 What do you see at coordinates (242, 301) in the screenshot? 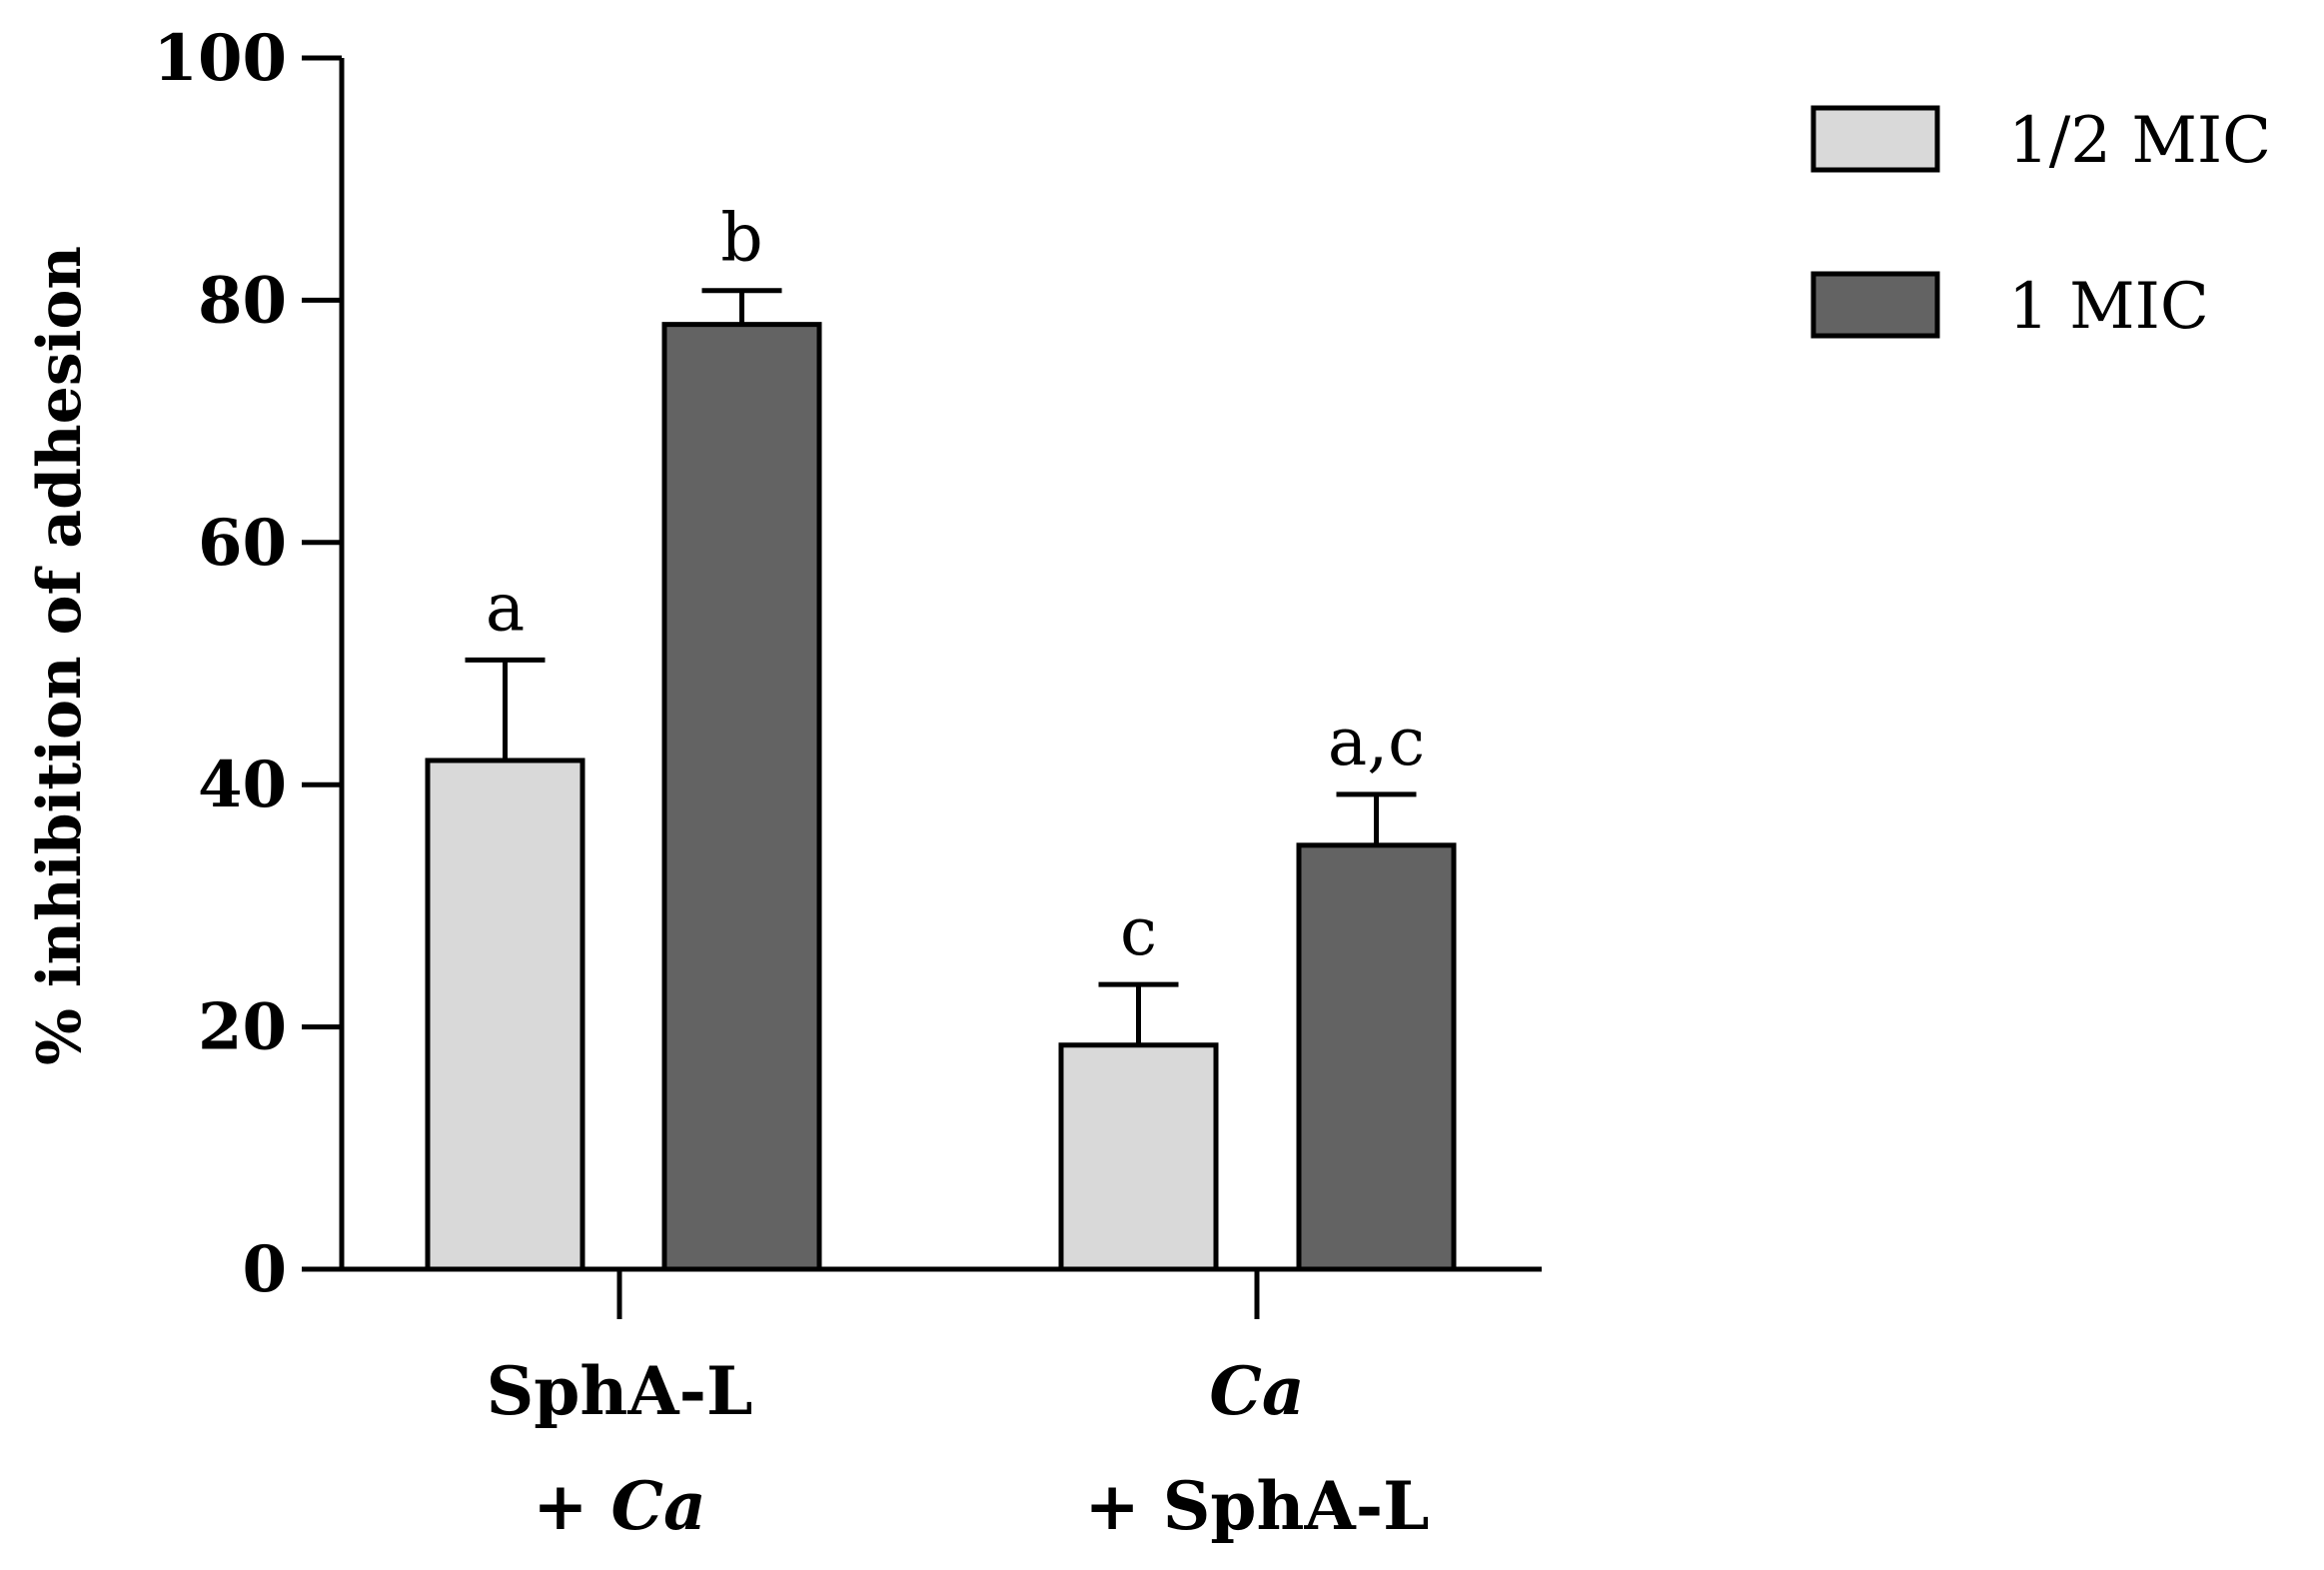
I see `y-tick-label: 80` at bounding box center [242, 301].